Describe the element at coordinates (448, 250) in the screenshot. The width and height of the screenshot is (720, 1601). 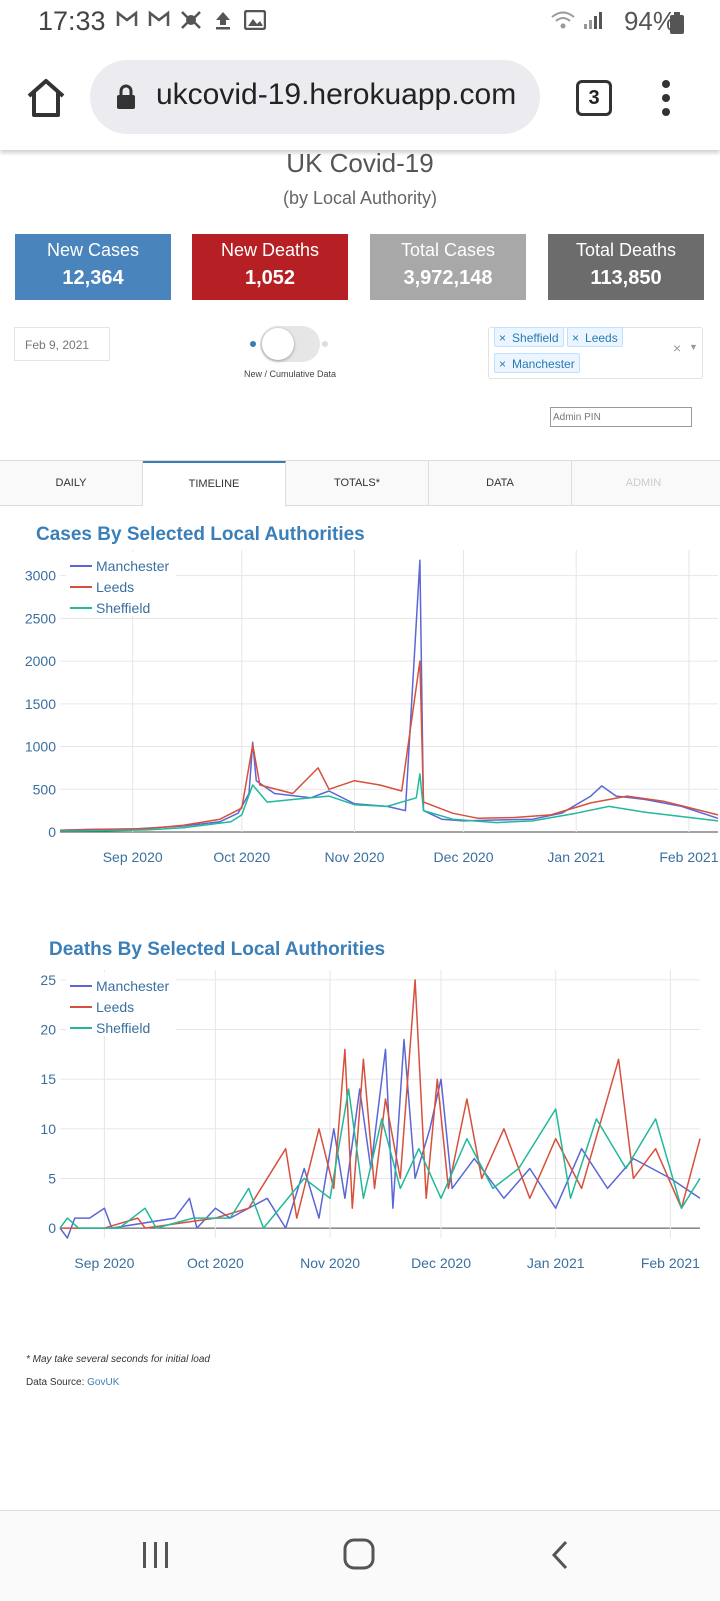
I see `card-title: Total Cases` at that location.